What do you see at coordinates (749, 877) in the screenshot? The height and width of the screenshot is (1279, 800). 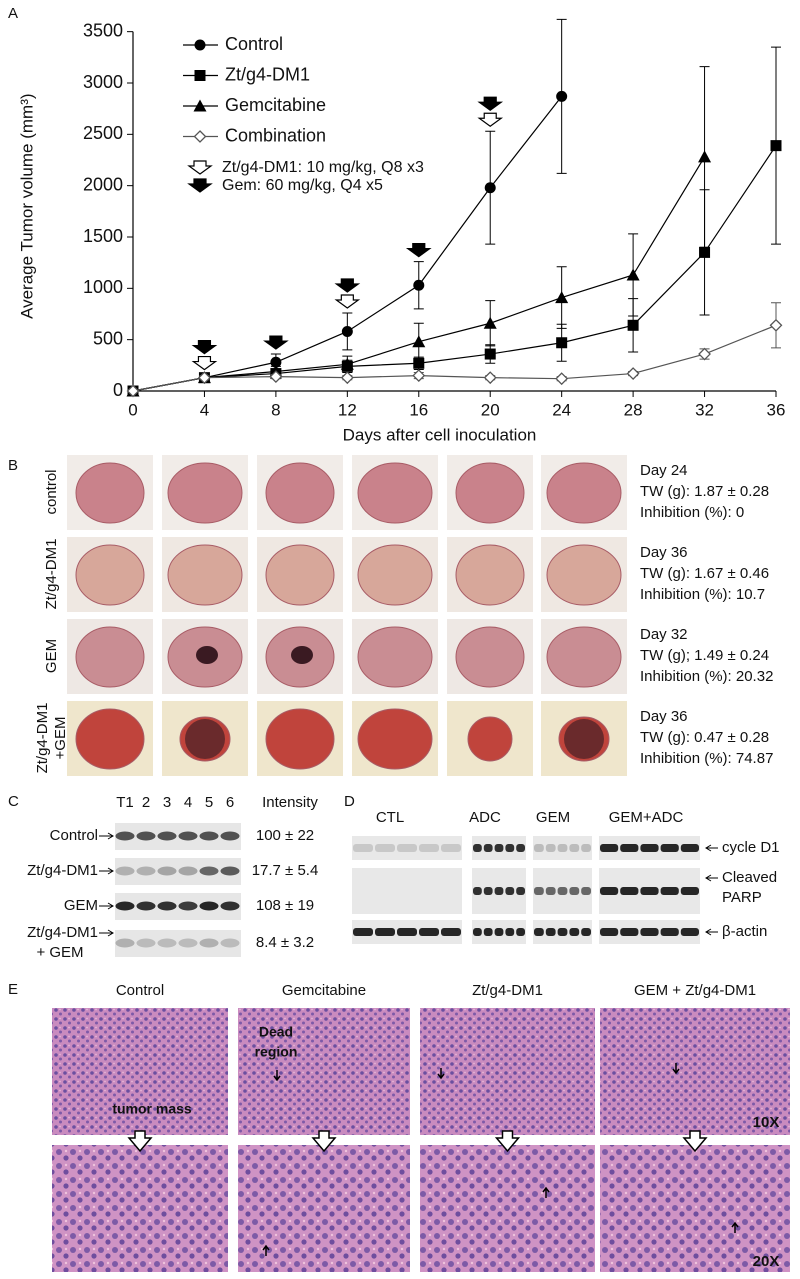 I see `row-label: Cleaved` at bounding box center [749, 877].